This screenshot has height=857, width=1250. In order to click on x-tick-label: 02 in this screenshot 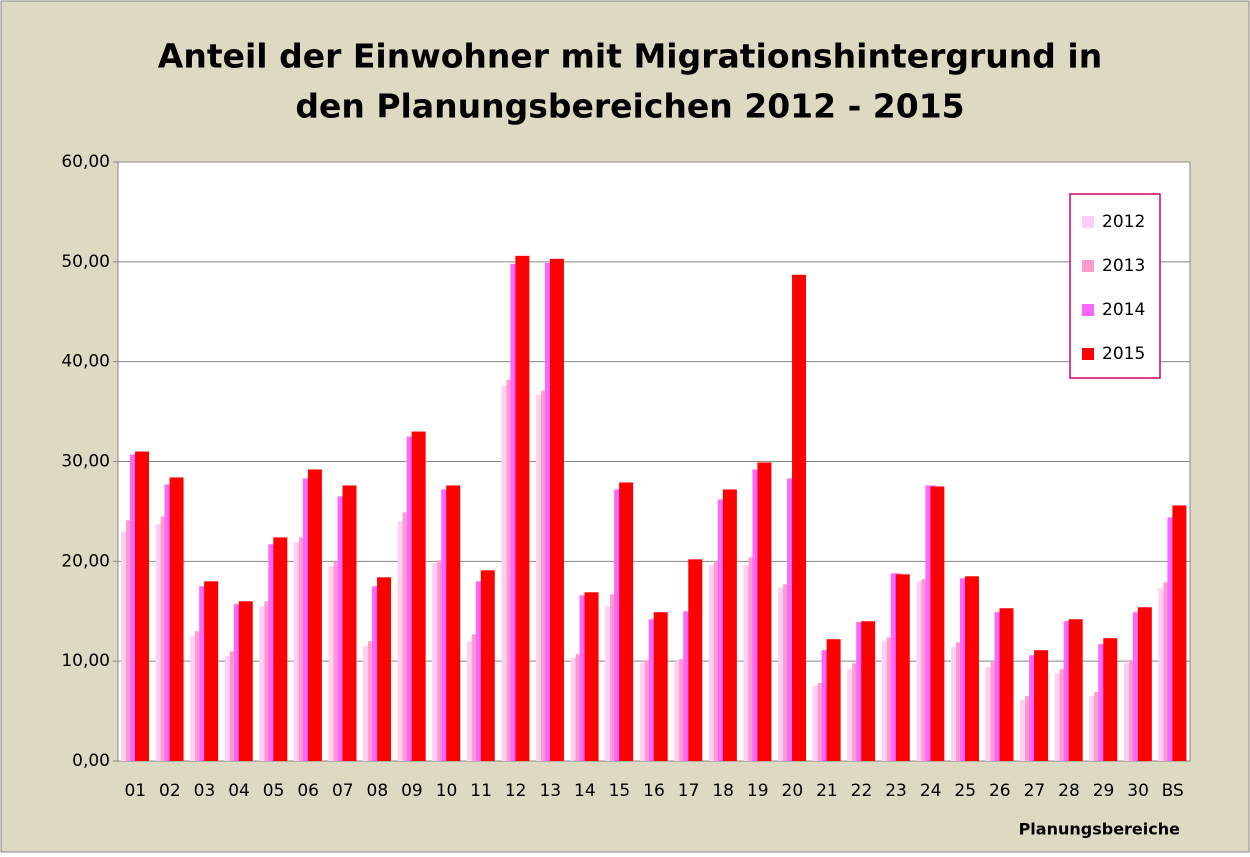, I will do `click(170, 791)`.